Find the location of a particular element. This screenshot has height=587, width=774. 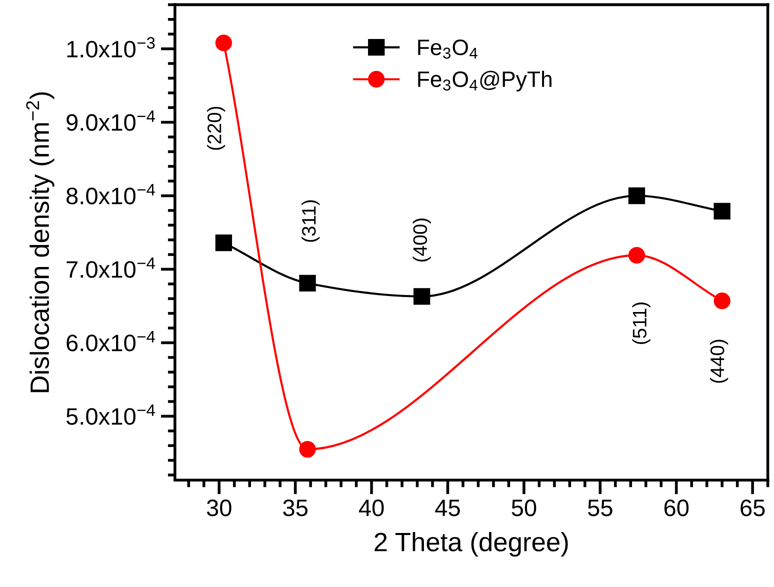

y-tick-label: 5.0x10$^{−4}$ is located at coordinates (110, 414).